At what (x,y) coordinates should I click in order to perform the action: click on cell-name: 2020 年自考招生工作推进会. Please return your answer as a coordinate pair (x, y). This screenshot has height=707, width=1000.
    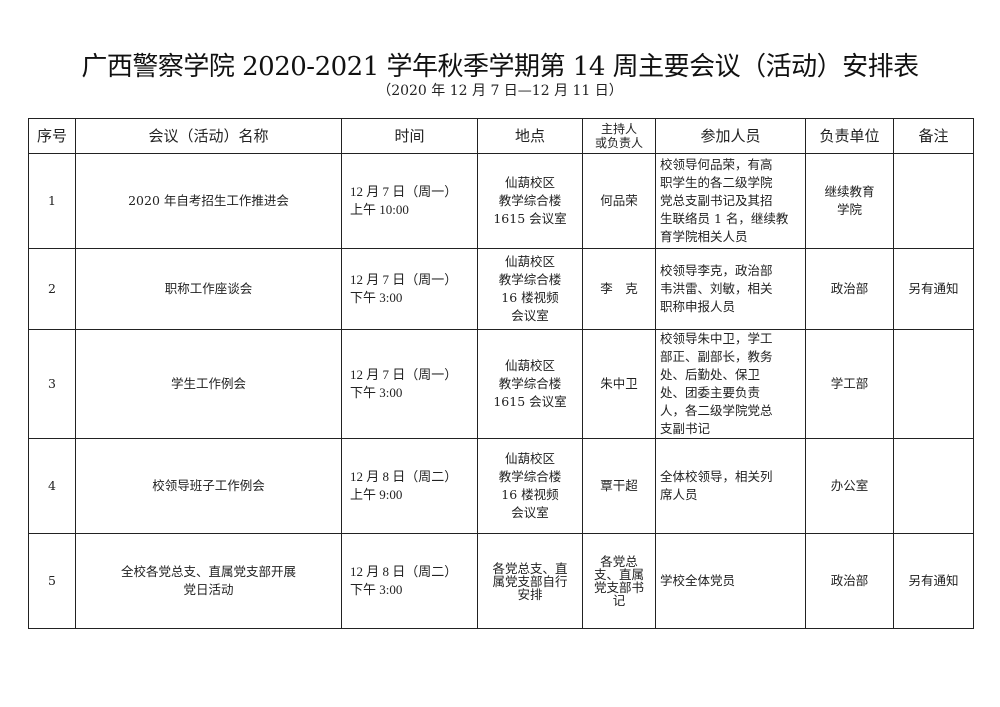
    Looking at the image, I should click on (208, 201).